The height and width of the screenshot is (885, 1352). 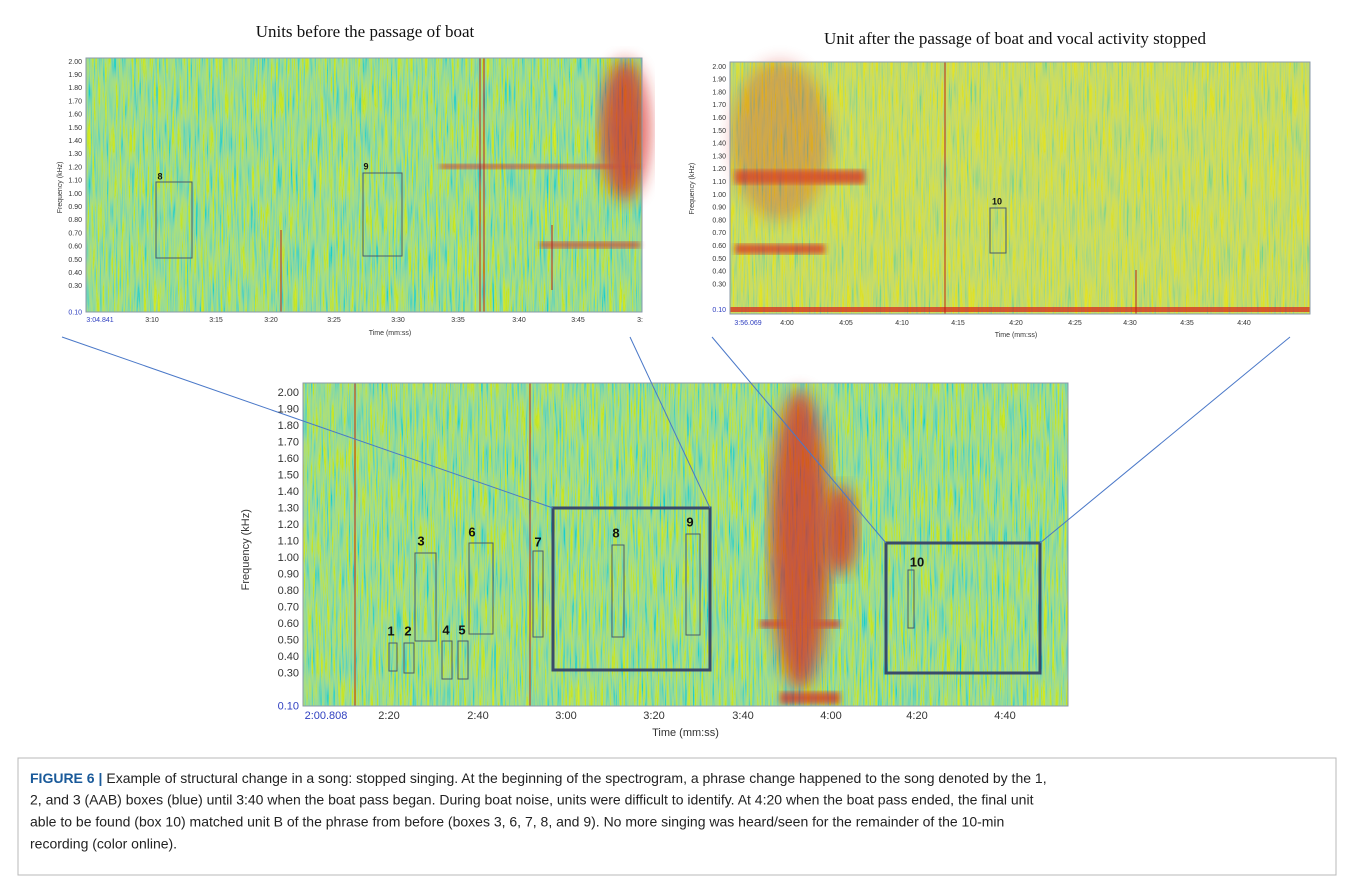 I want to click on x-tick-label: 4:00, so click(x=830, y=716).